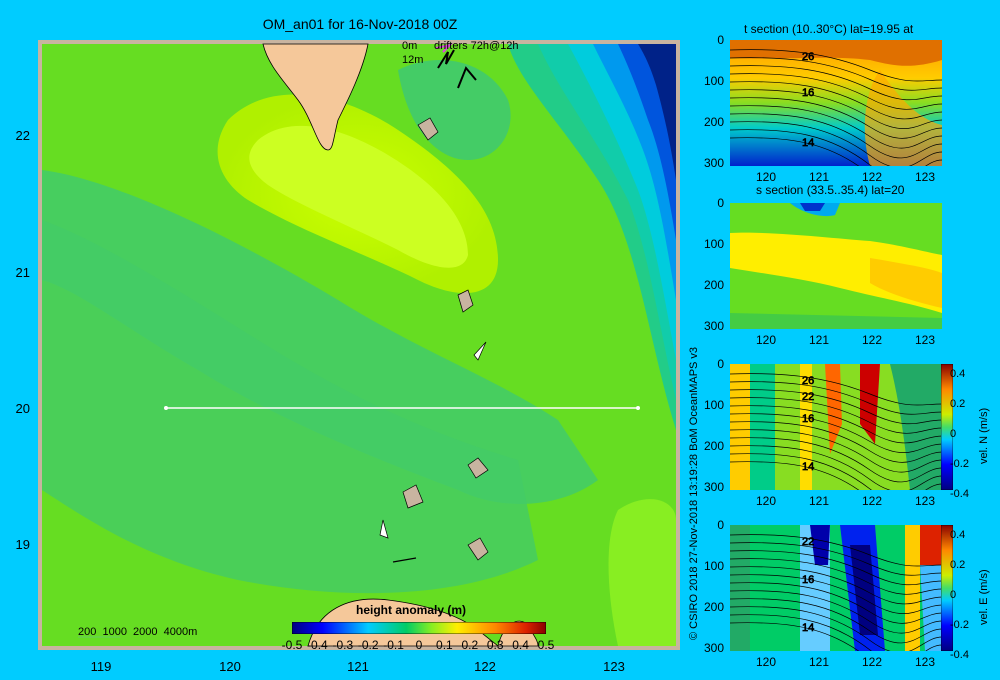 This screenshot has height=680, width=1000. What do you see at coordinates (360, 24) in the screenshot?
I see `map-title: OM_an01 for 16-Nov-2018 00Z` at bounding box center [360, 24].